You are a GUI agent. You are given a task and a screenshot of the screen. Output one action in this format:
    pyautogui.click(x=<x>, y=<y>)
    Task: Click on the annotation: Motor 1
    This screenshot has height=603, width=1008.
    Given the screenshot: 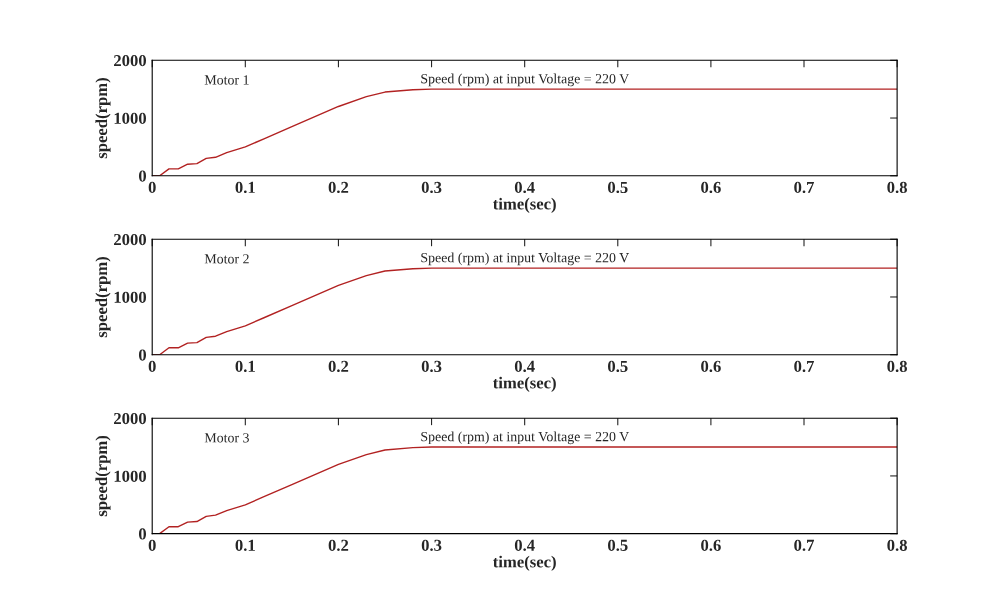 What is the action you would take?
    pyautogui.click(x=226, y=80)
    